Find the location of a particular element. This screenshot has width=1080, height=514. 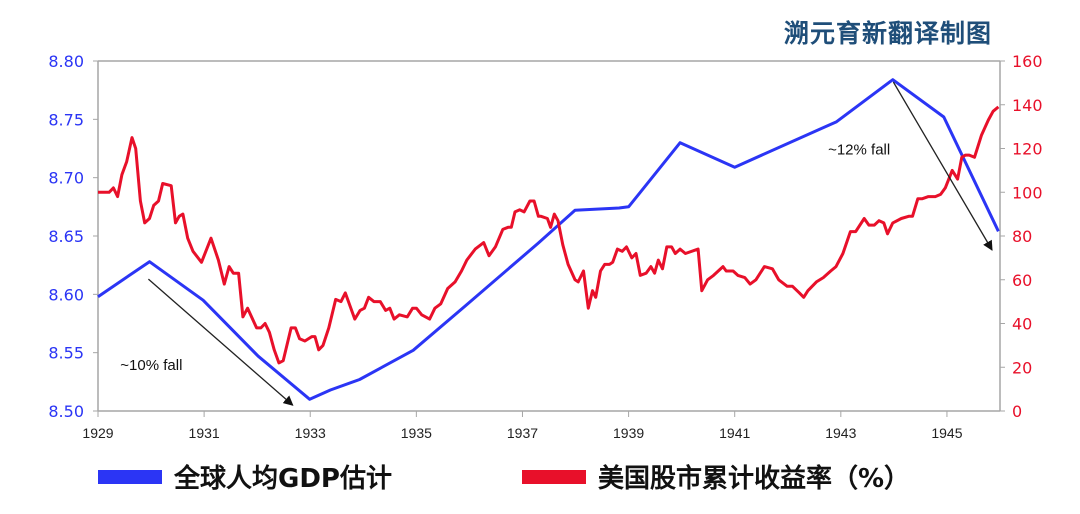

left-tick-label: 8.50 is located at coordinates (66, 411).